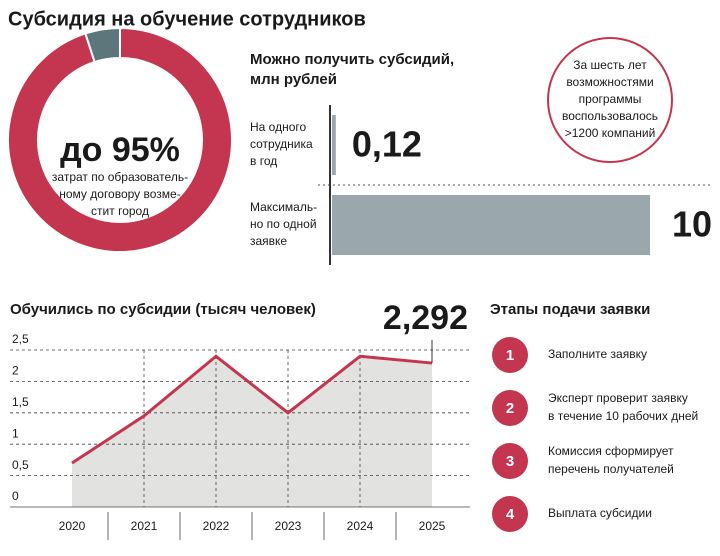 This screenshot has width=720, height=556. What do you see at coordinates (163, 309) in the screenshot?
I see `line-title: Обучились по субсидии (тысяч человек)` at bounding box center [163, 309].